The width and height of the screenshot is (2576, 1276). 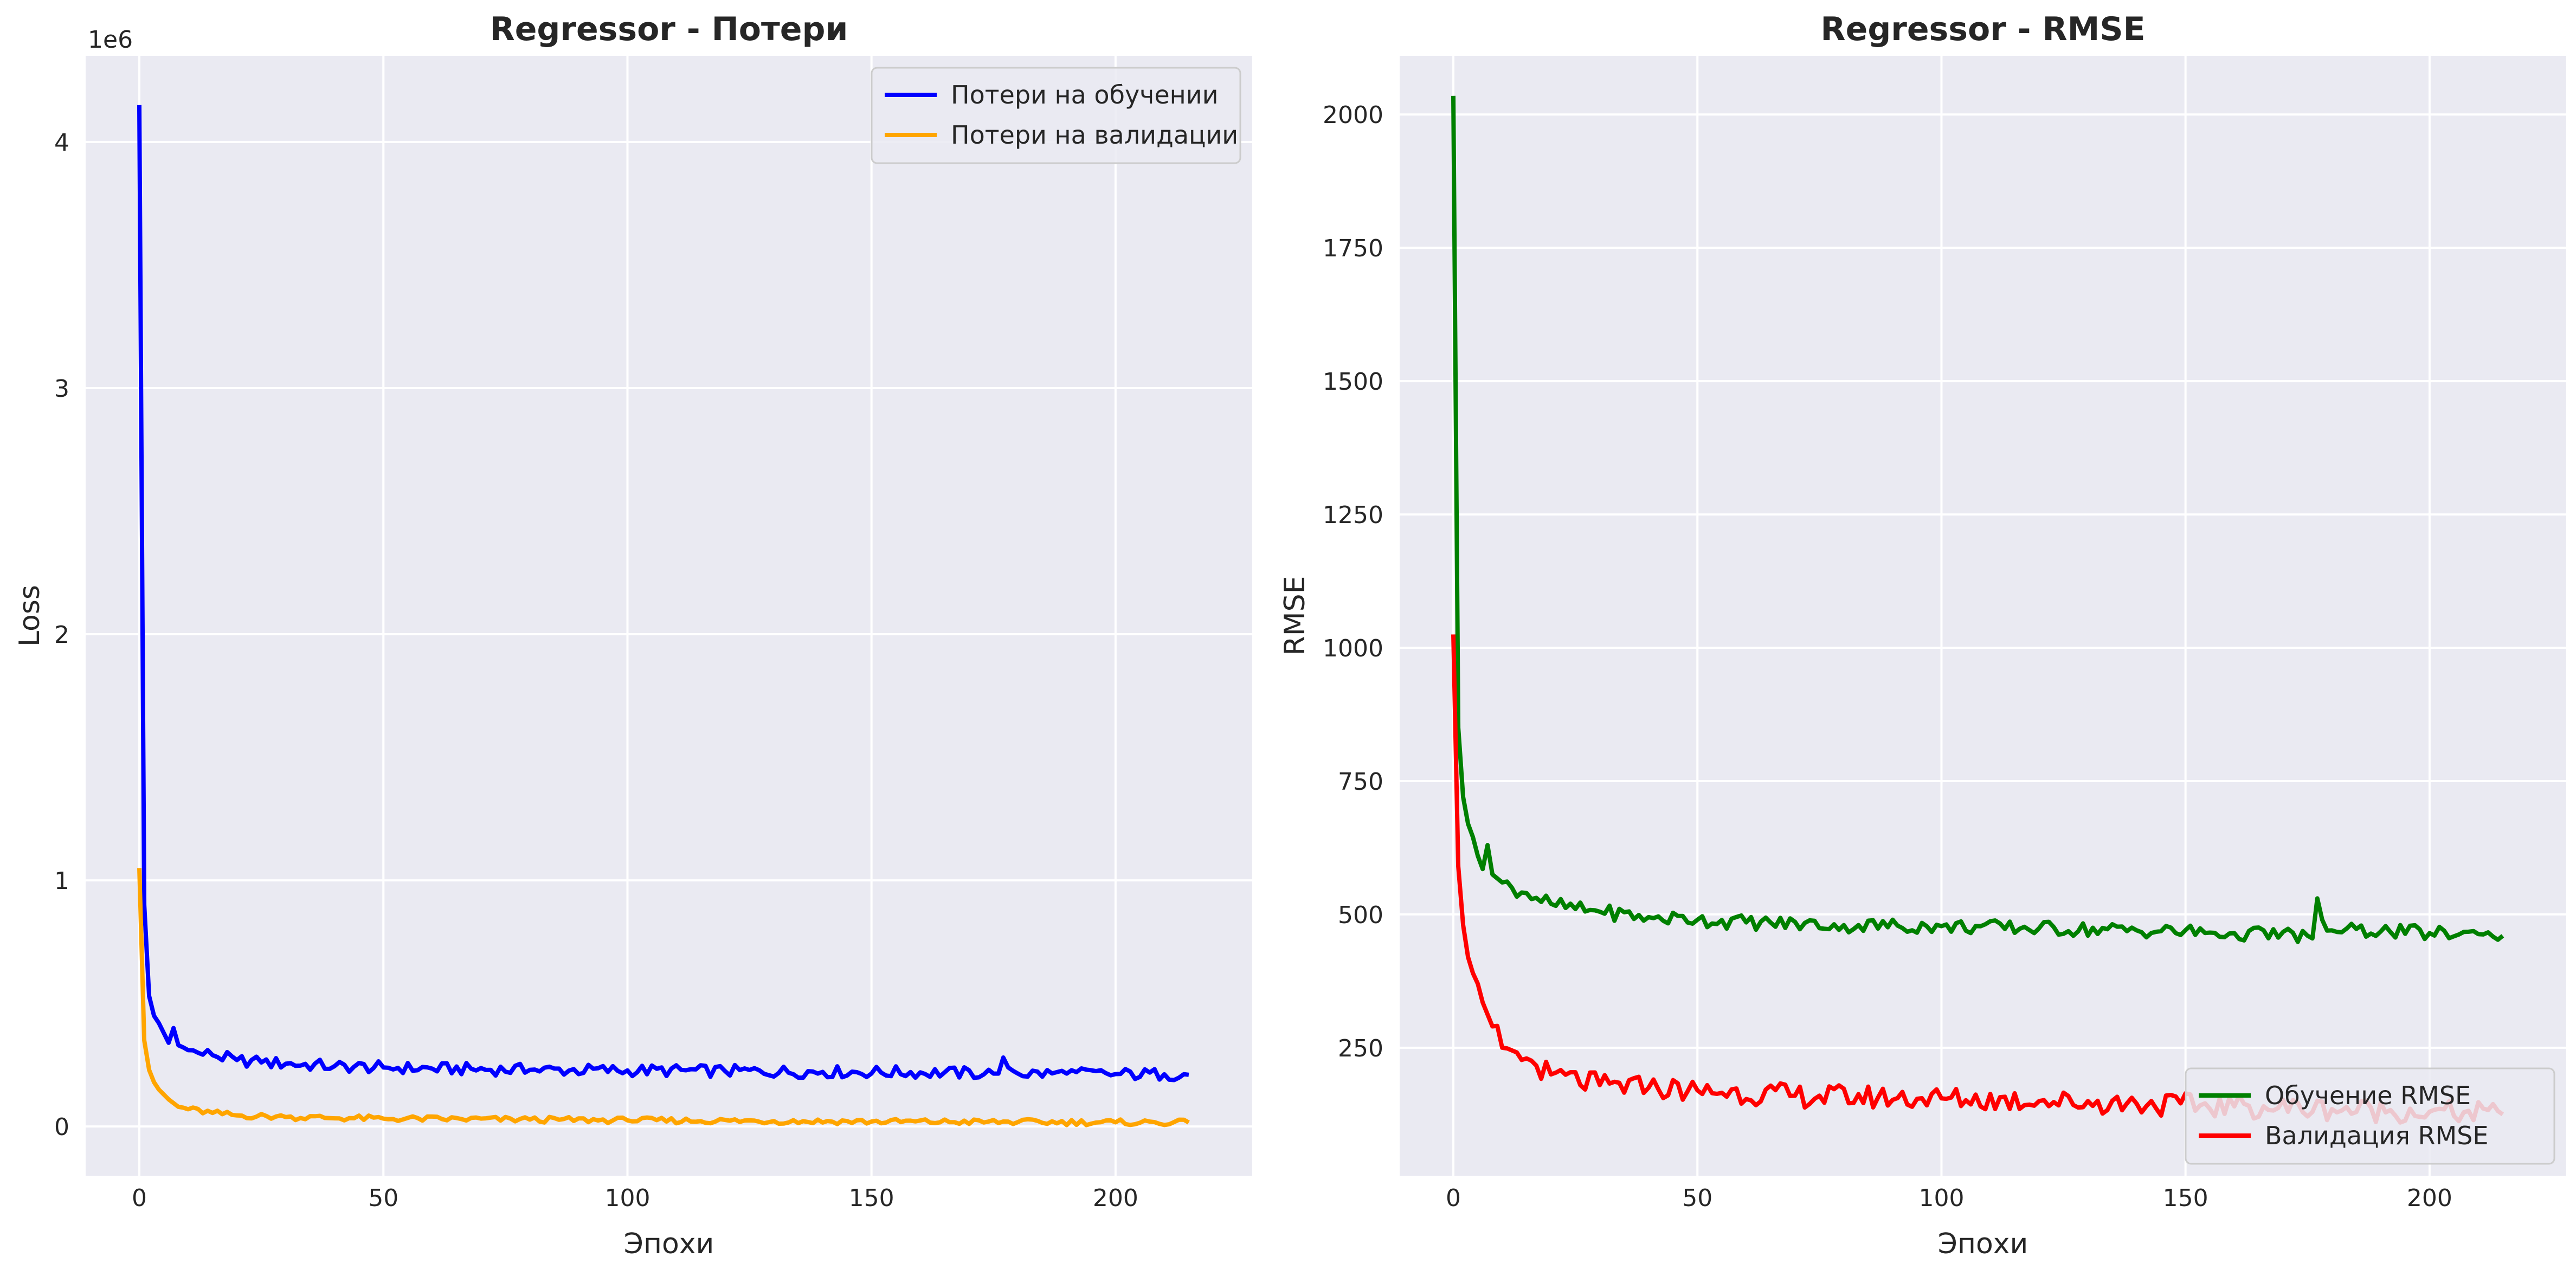 What do you see at coordinates (1094, 135) in the screenshot?
I see `loss-legend-entry: Потери на валидации` at bounding box center [1094, 135].